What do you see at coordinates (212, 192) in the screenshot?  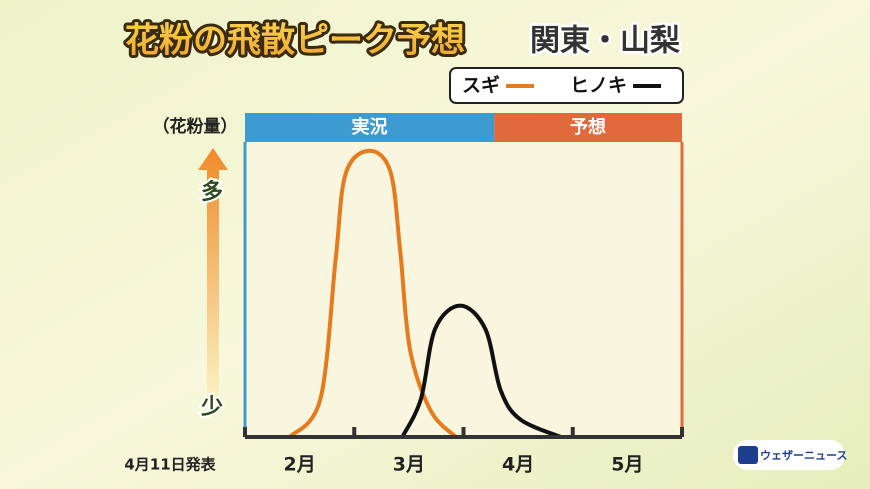 I see `y-high-label: 多` at bounding box center [212, 192].